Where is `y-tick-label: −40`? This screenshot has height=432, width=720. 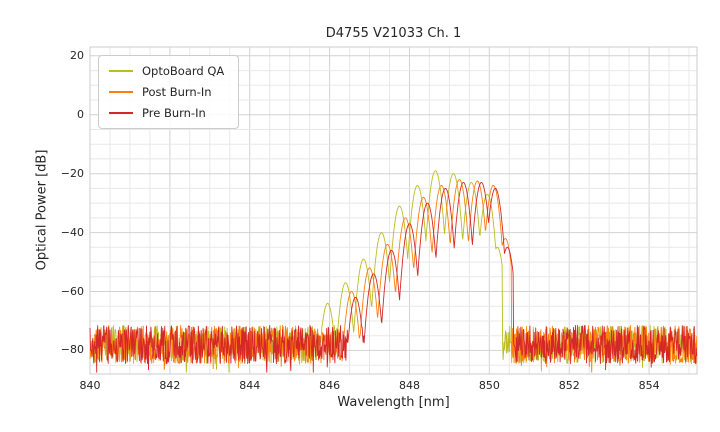 y-tick-label: −40 is located at coordinates (72, 232).